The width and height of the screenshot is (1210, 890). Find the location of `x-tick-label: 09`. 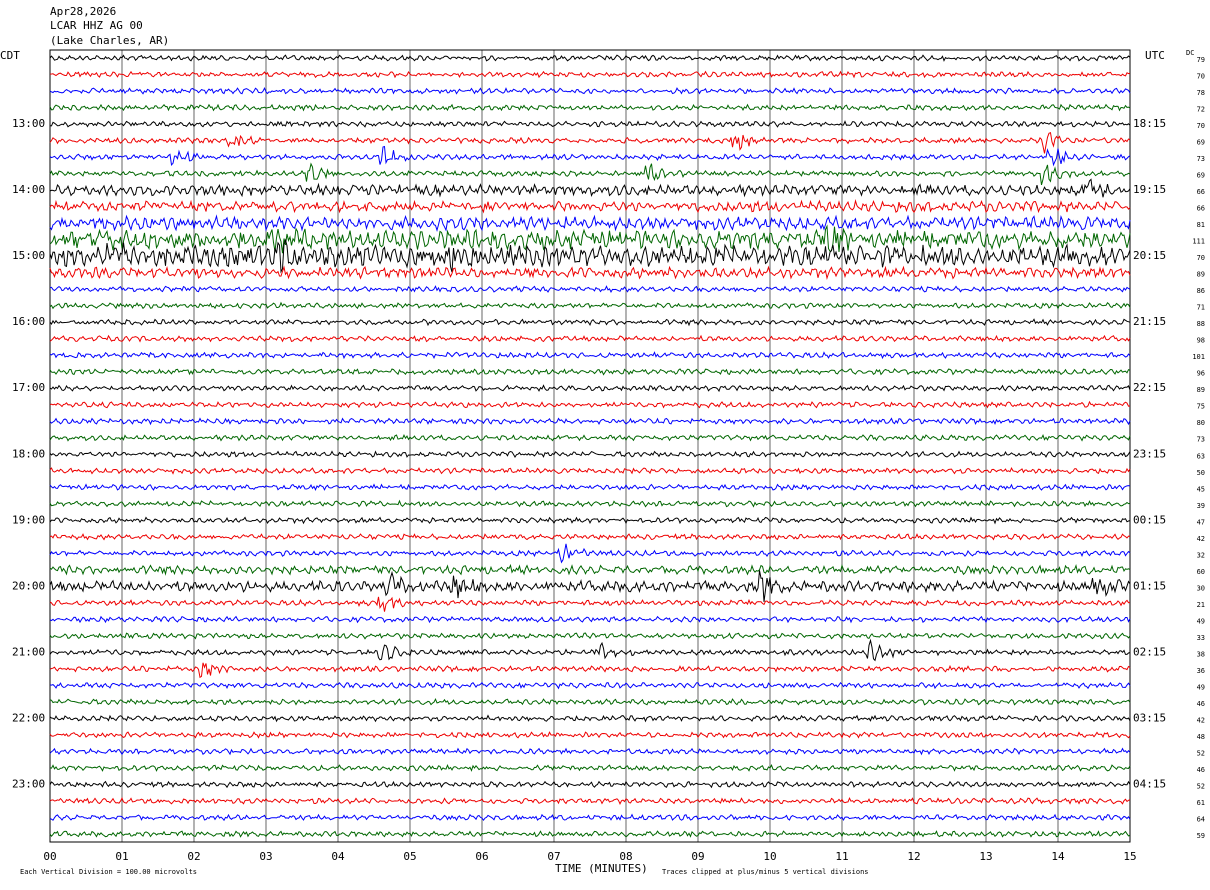

x-tick-label: 09 is located at coordinates (697, 856).